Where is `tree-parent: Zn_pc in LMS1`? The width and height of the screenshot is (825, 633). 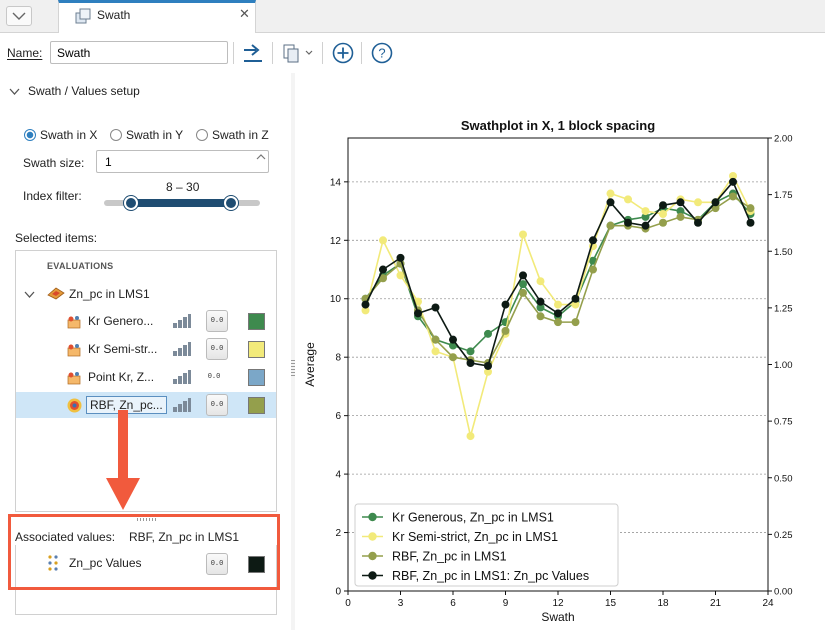
tree-parent: Zn_pc in LMS1 is located at coordinates (146, 294).